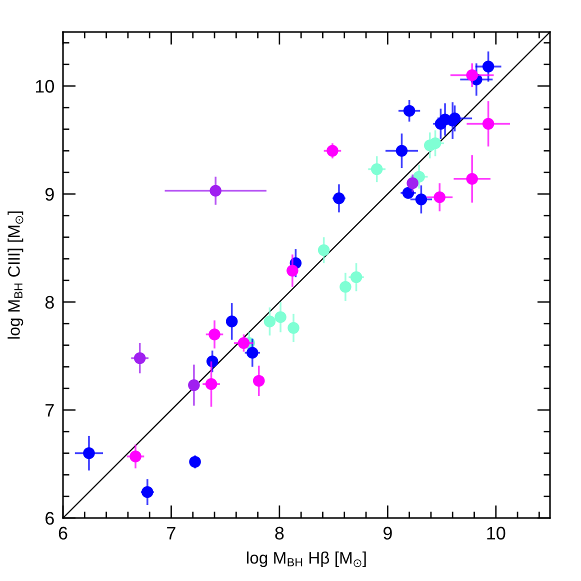 The height and width of the screenshot is (581, 581). Describe the element at coordinates (49, 302) in the screenshot. I see `y-tick-label: 8` at that location.